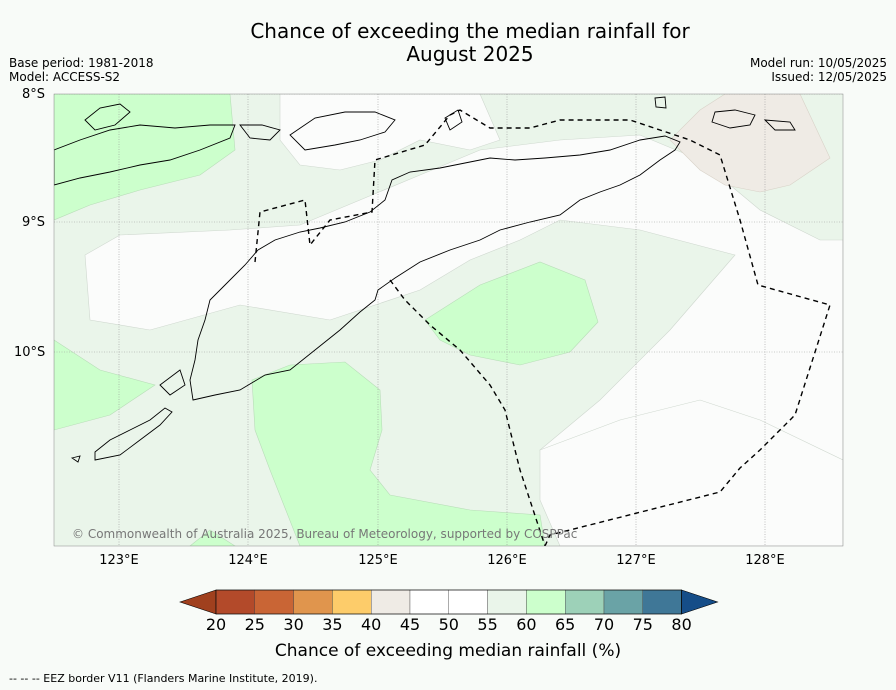 This screenshot has height=690, width=896. Describe the element at coordinates (293, 624) in the screenshot. I see `colorbar-tick-label: 30` at that location.